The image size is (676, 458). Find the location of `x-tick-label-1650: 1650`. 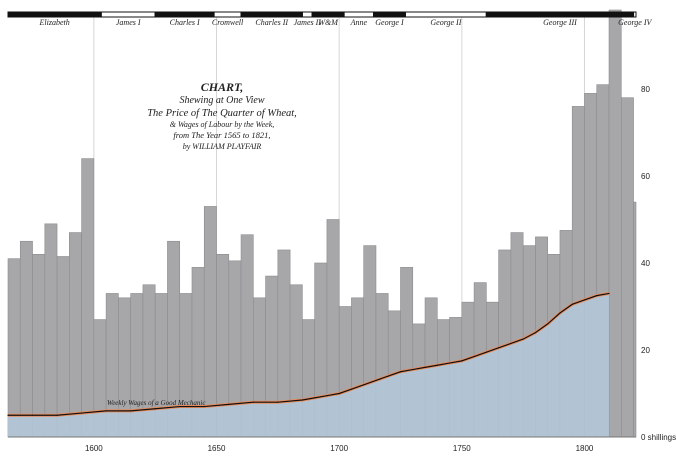

x-tick-label-1650: 1650 is located at coordinates (217, 448).